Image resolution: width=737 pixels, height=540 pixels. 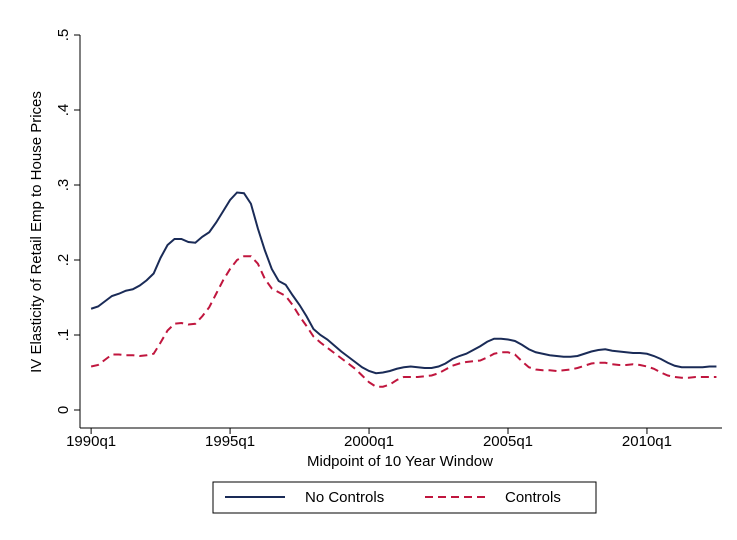 I want to click on y-tick-label: 0, so click(x=63, y=410).